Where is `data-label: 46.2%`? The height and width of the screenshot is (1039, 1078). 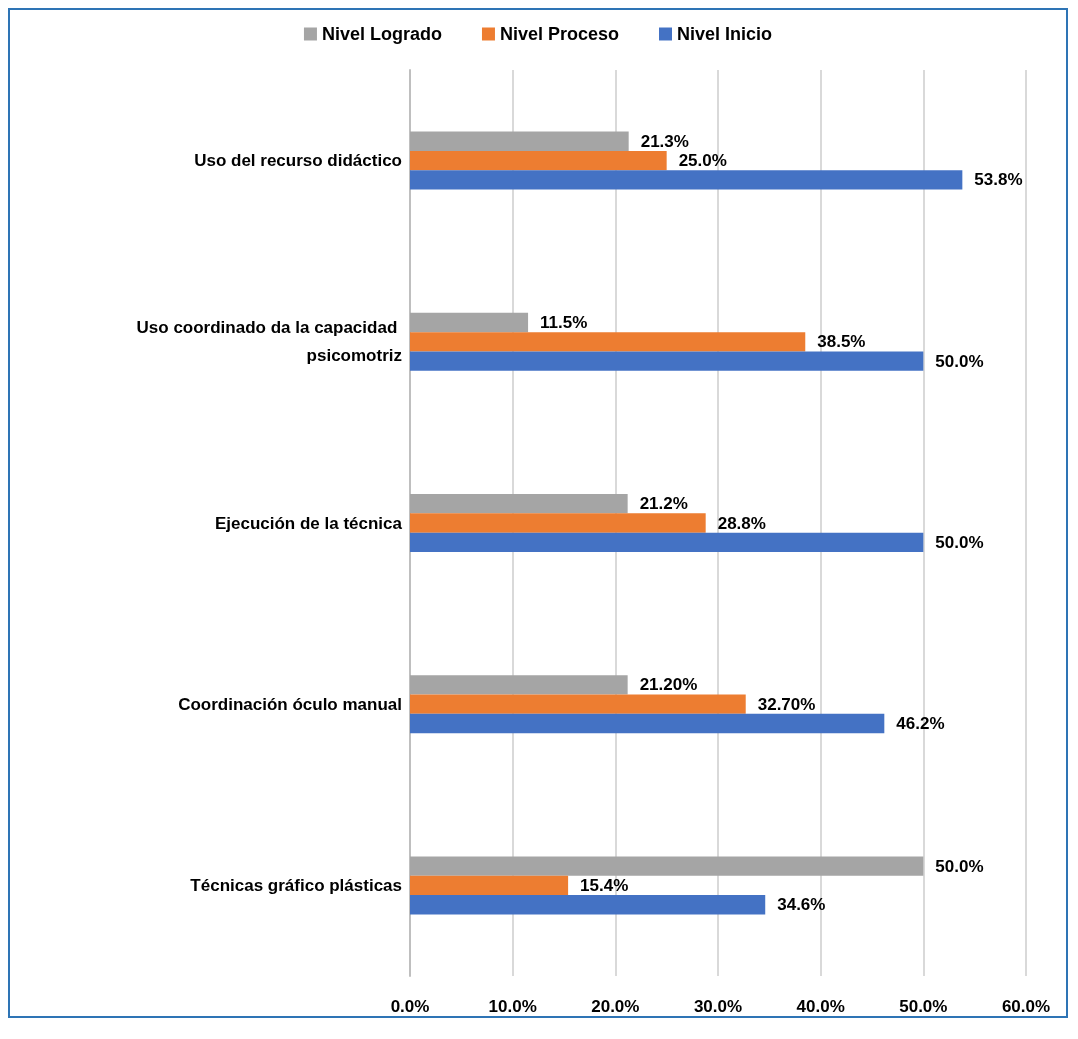 data-label: 46.2% is located at coordinates (920, 724).